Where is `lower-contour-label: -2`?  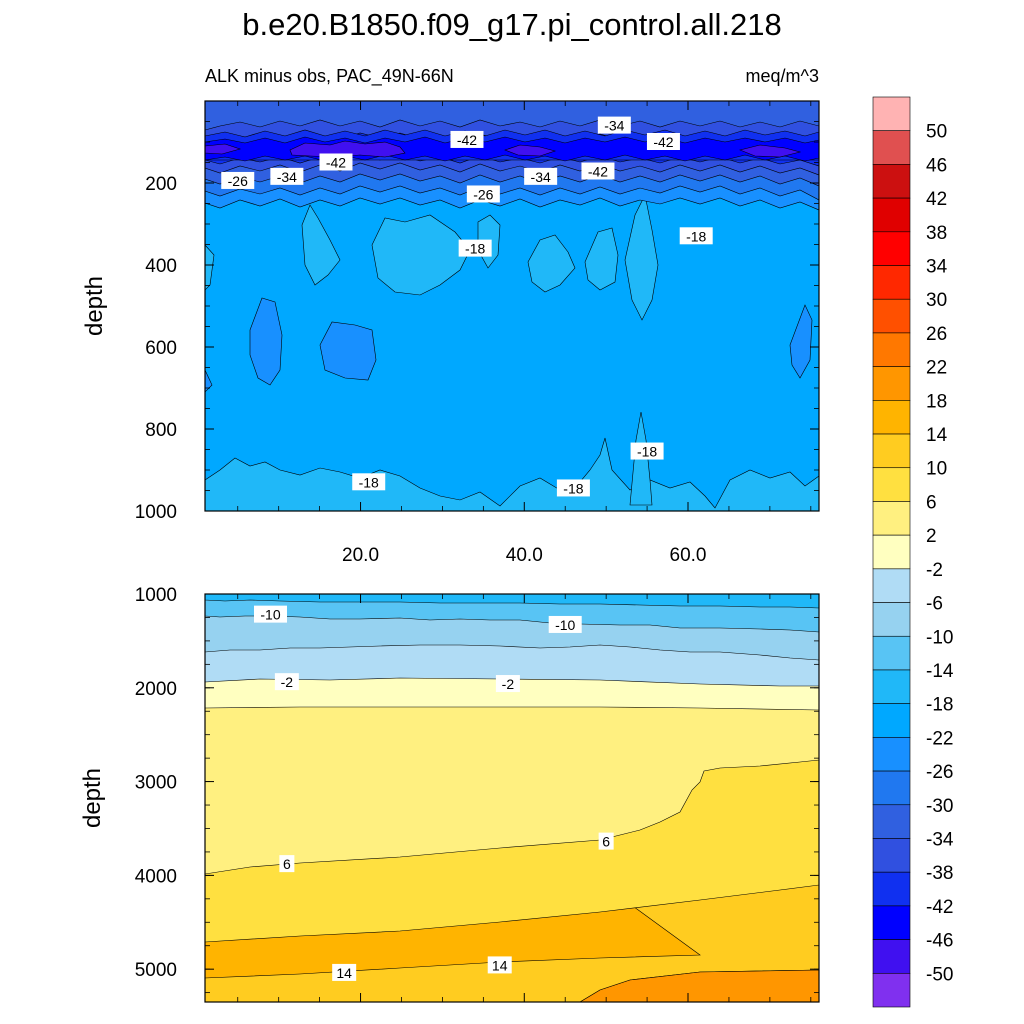 lower-contour-label: -2 is located at coordinates (287, 682).